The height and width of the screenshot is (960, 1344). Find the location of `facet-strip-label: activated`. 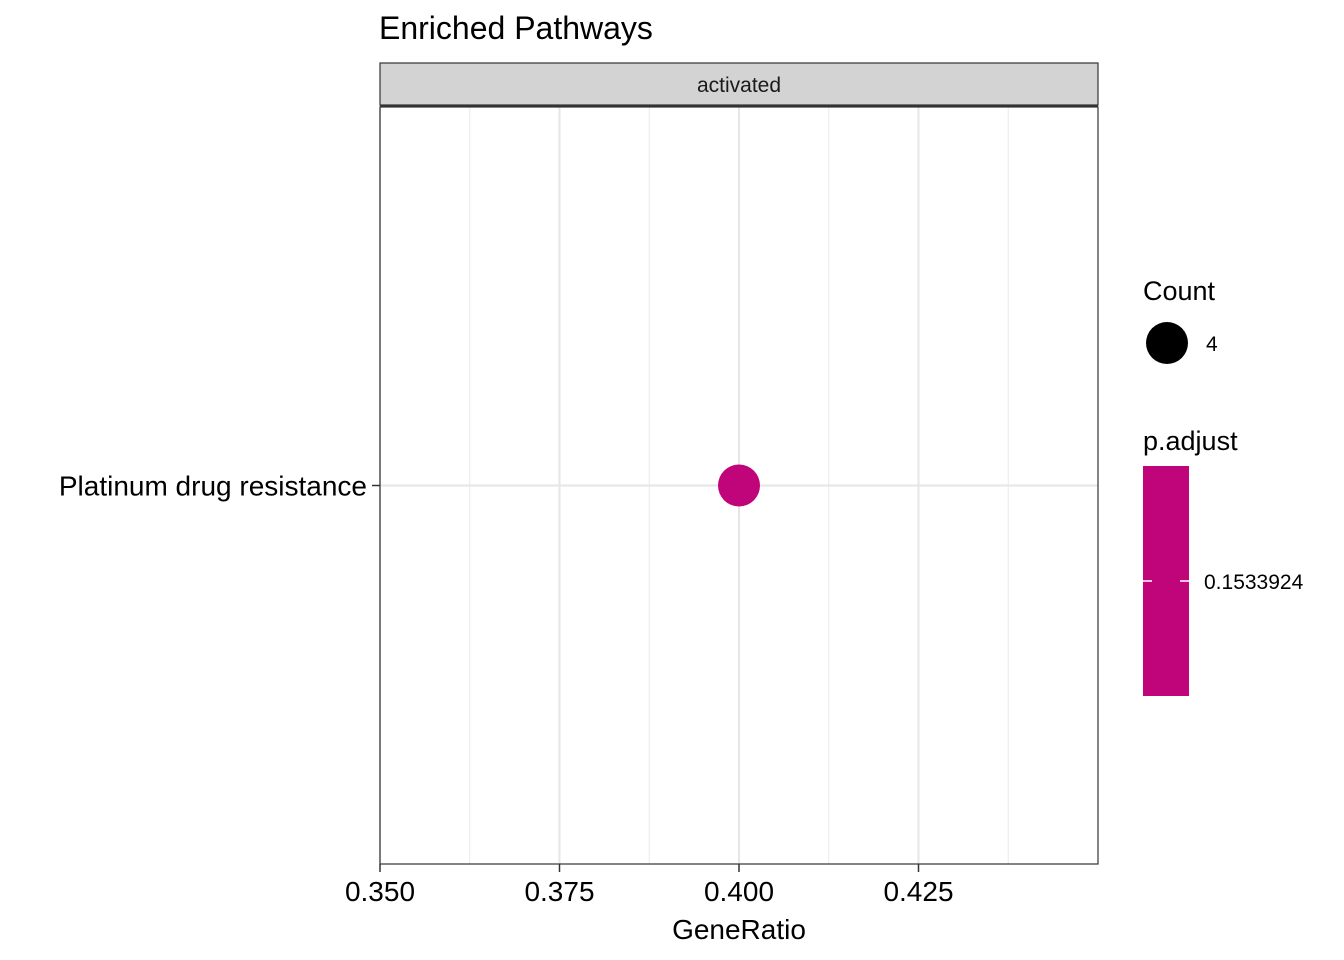

facet-strip-label: activated is located at coordinates (739, 85).